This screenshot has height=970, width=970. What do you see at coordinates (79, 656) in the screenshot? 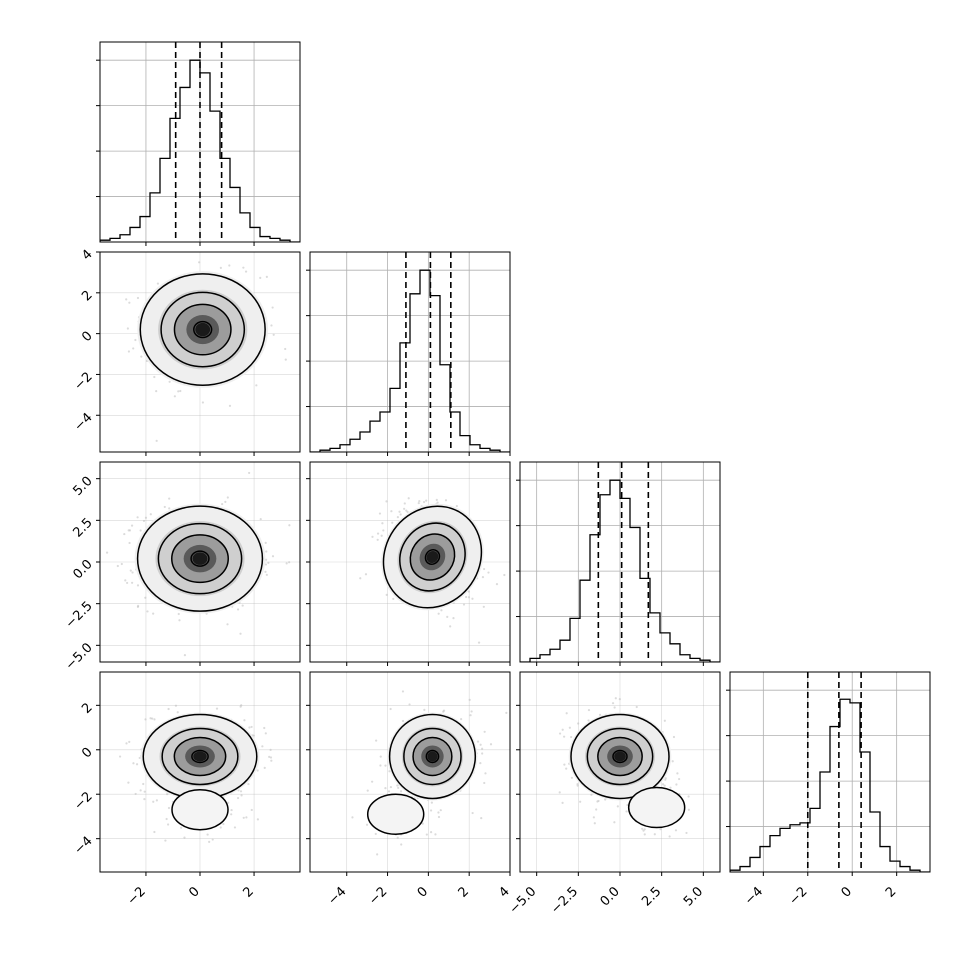
I see `y-tick-label: −5.0` at bounding box center [79, 656].